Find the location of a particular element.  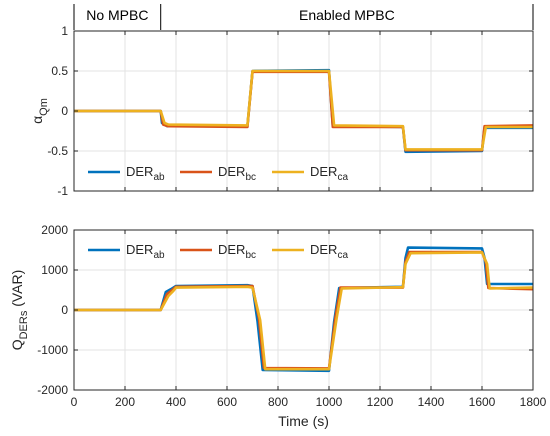

x-tick-label: 600 is located at coordinates (227, 402).